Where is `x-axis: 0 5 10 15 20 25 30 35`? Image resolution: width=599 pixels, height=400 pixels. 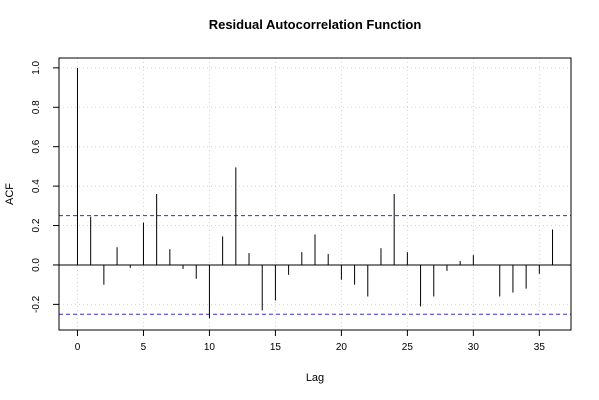
x-axis: 0 5 10 15 20 25 30 35 is located at coordinates (310, 341).